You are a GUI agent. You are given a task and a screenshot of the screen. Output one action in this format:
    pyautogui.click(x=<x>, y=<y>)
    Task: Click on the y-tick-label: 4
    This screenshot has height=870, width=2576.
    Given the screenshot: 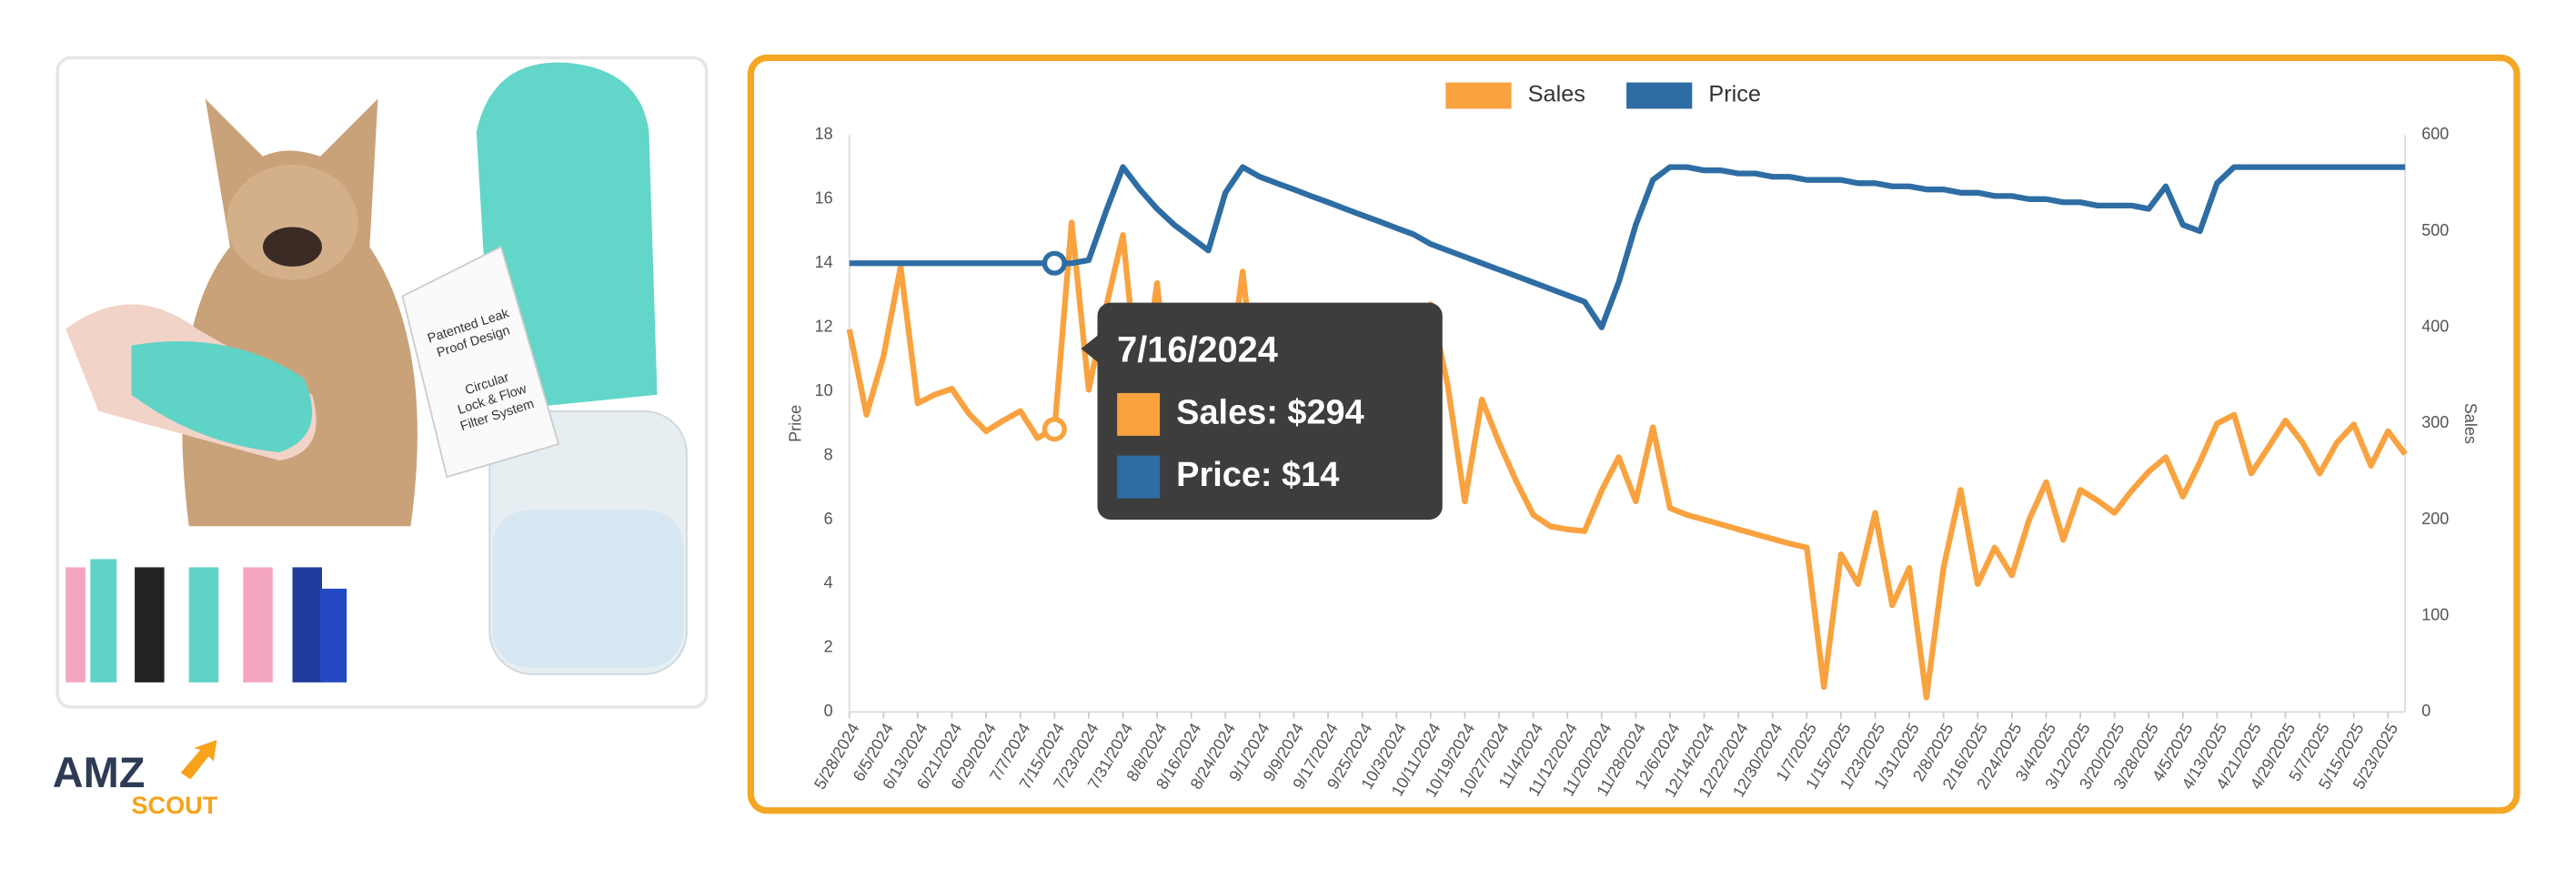 What is the action you would take?
    pyautogui.click(x=828, y=582)
    